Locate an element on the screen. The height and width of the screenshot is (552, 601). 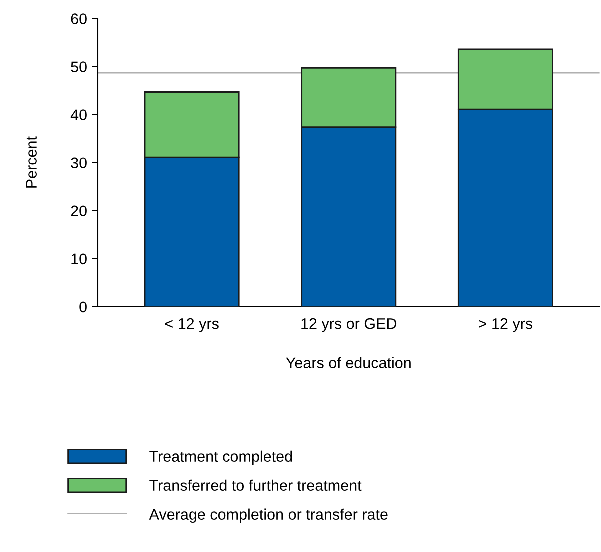
y-axis-title: Percent is located at coordinates (31, 162).